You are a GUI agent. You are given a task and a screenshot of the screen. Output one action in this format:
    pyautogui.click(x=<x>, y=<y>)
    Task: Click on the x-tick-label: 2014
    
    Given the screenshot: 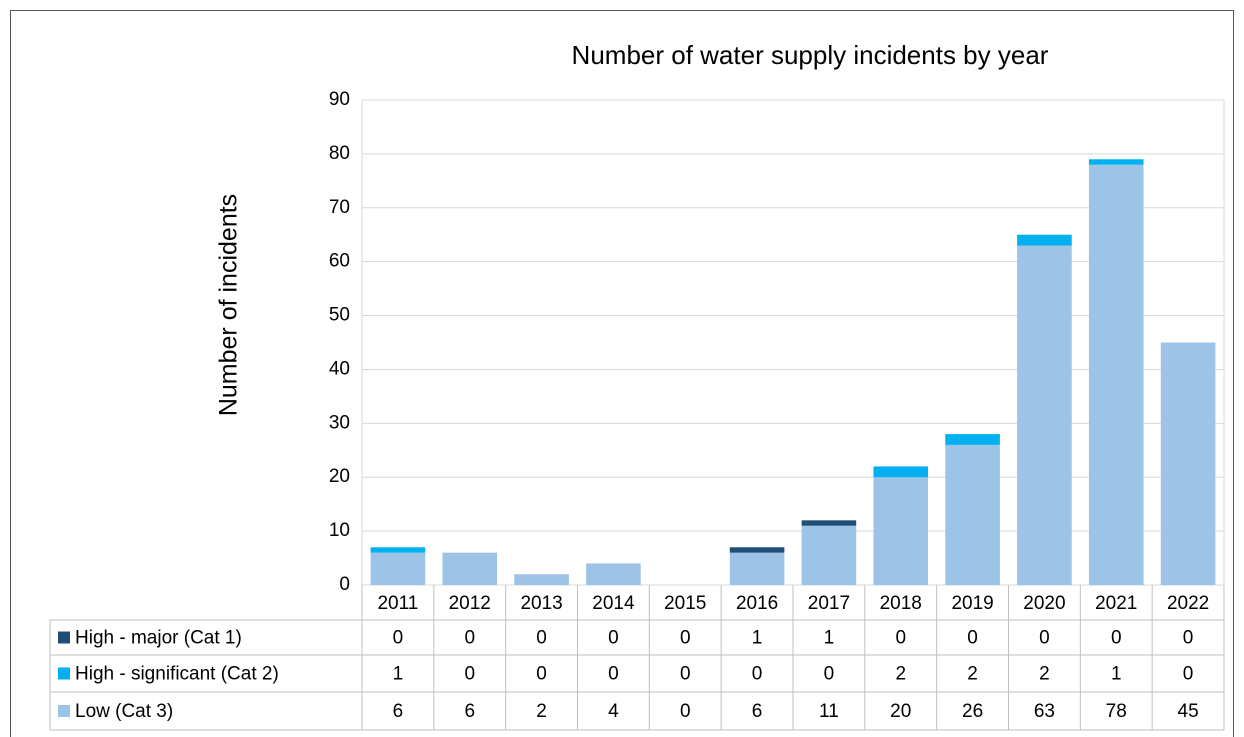 What is the action you would take?
    pyautogui.click(x=613, y=603)
    